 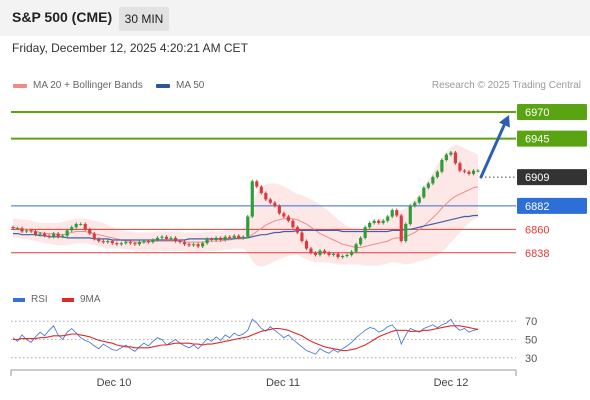 What do you see at coordinates (506, 85) in the screenshot?
I see `copyright: Research © 2025 Trading Central` at bounding box center [506, 85].